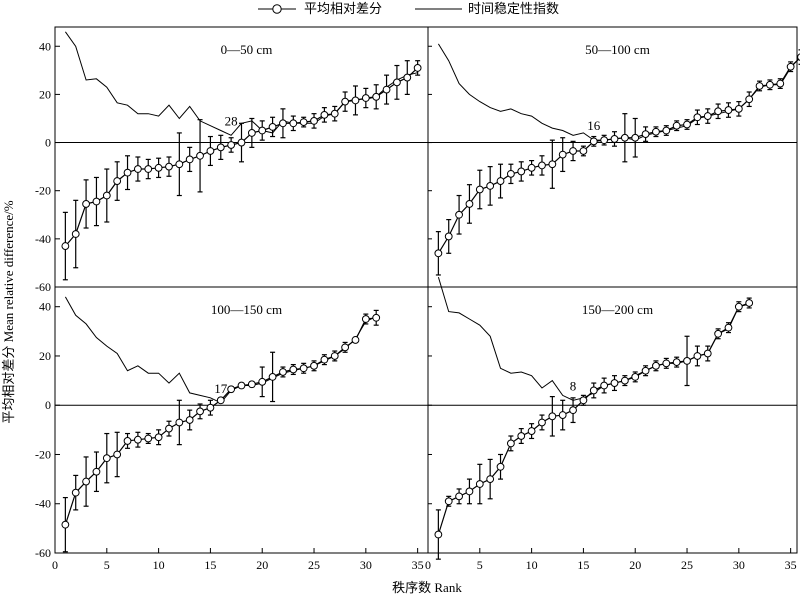 This screenshot has width=800, height=602. I want to click on y-axis-title: 平均相对差分 Mean relative difference/%, so click(8, 311).